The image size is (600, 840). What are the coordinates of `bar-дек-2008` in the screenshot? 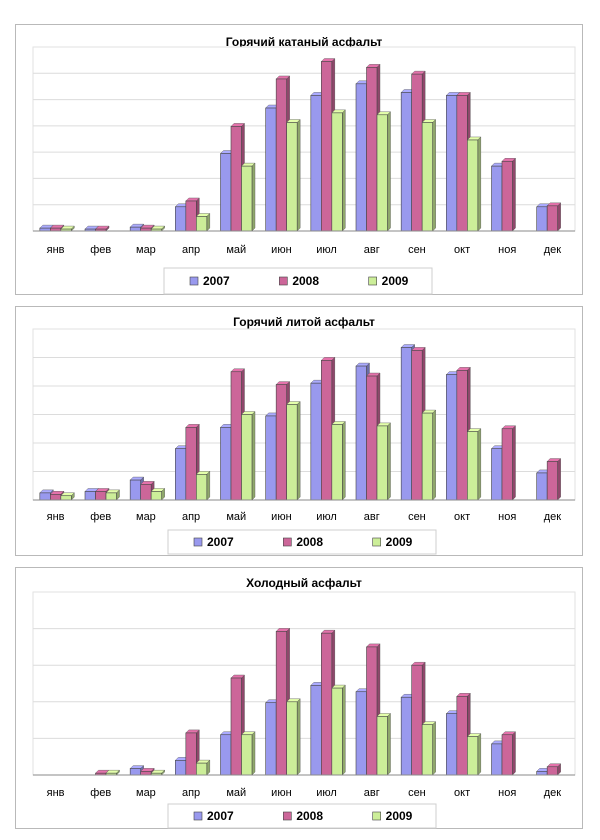 It's located at (554, 217).